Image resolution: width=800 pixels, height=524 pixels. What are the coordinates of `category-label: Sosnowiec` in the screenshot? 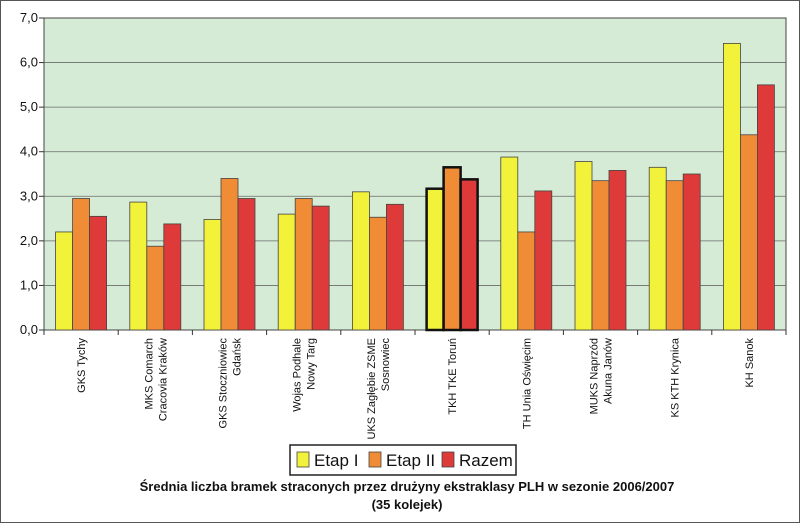 It's located at (386, 365).